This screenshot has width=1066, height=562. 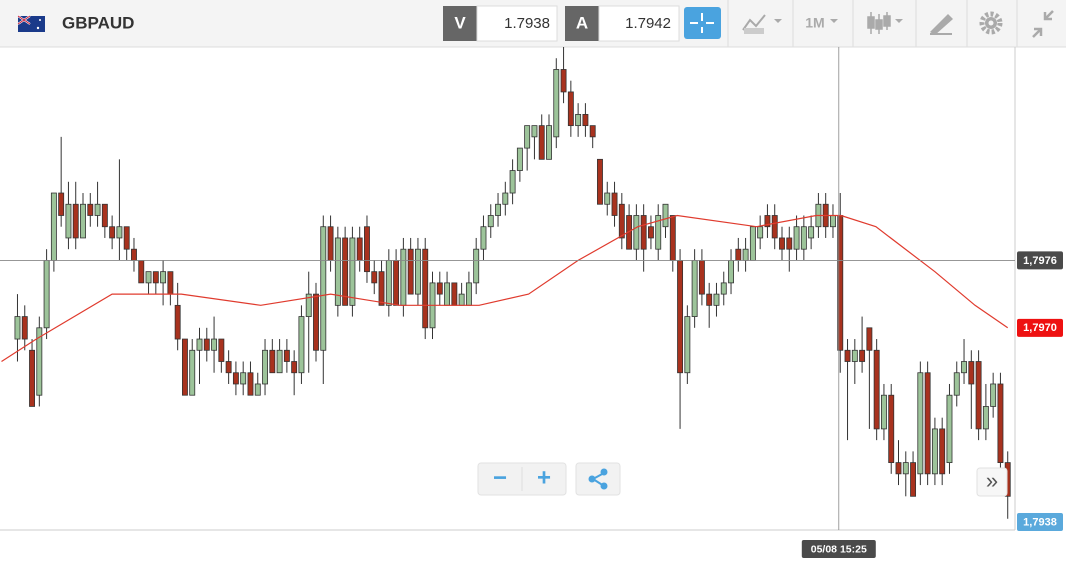 I want to click on ask-box, so click(x=639, y=23).